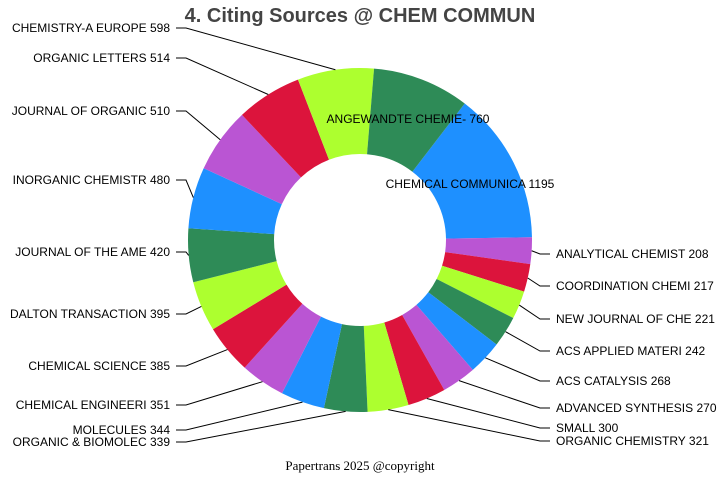 The width and height of the screenshot is (720, 480). I want to click on data-label: ORGANIC CHEMISTRY 321, so click(632, 441).